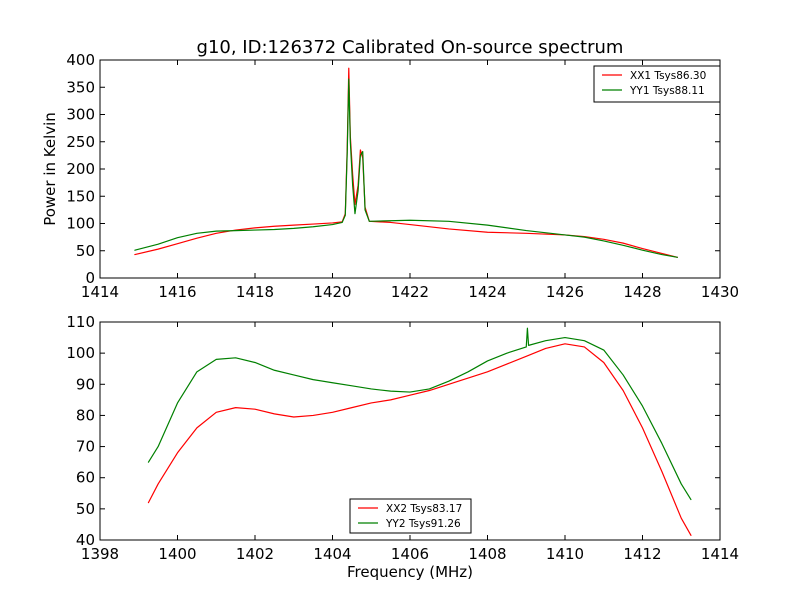 This screenshot has height=604, width=800. I want to click on y-tick-label: 150, so click(80, 196).